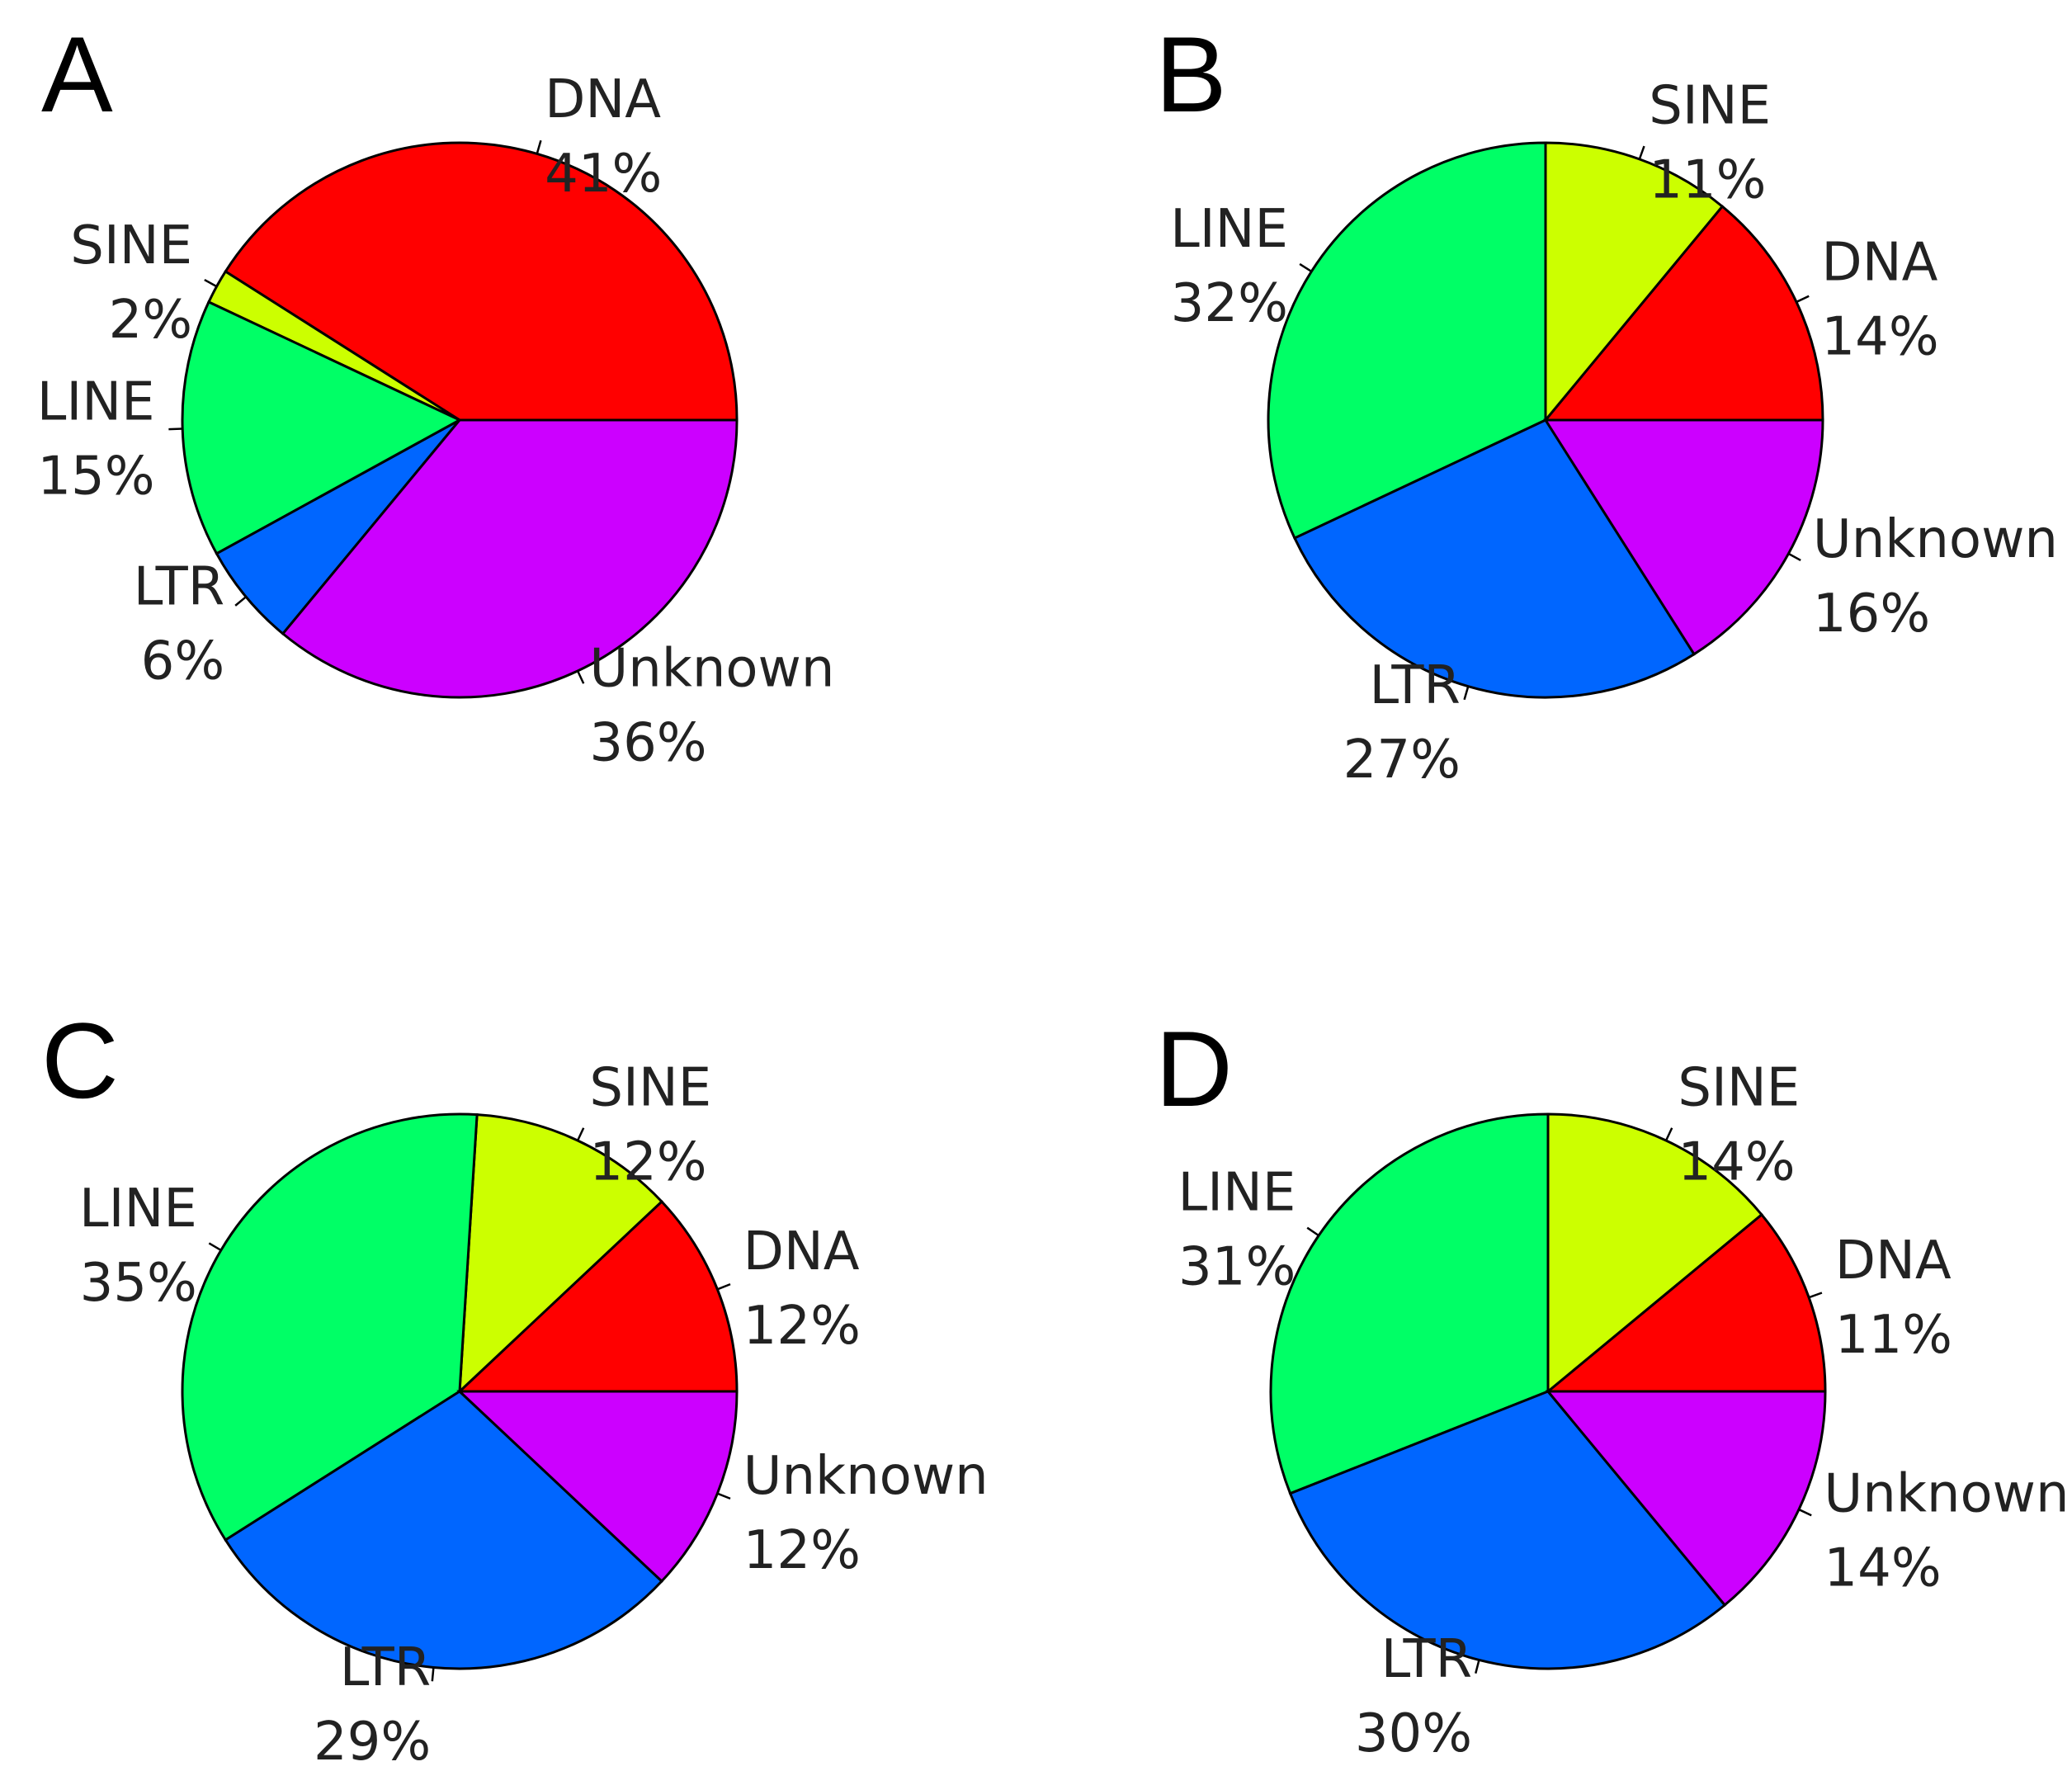 This screenshot has width=2072, height=1790. I want to click on slice-percent: 16%, so click(1871, 614).